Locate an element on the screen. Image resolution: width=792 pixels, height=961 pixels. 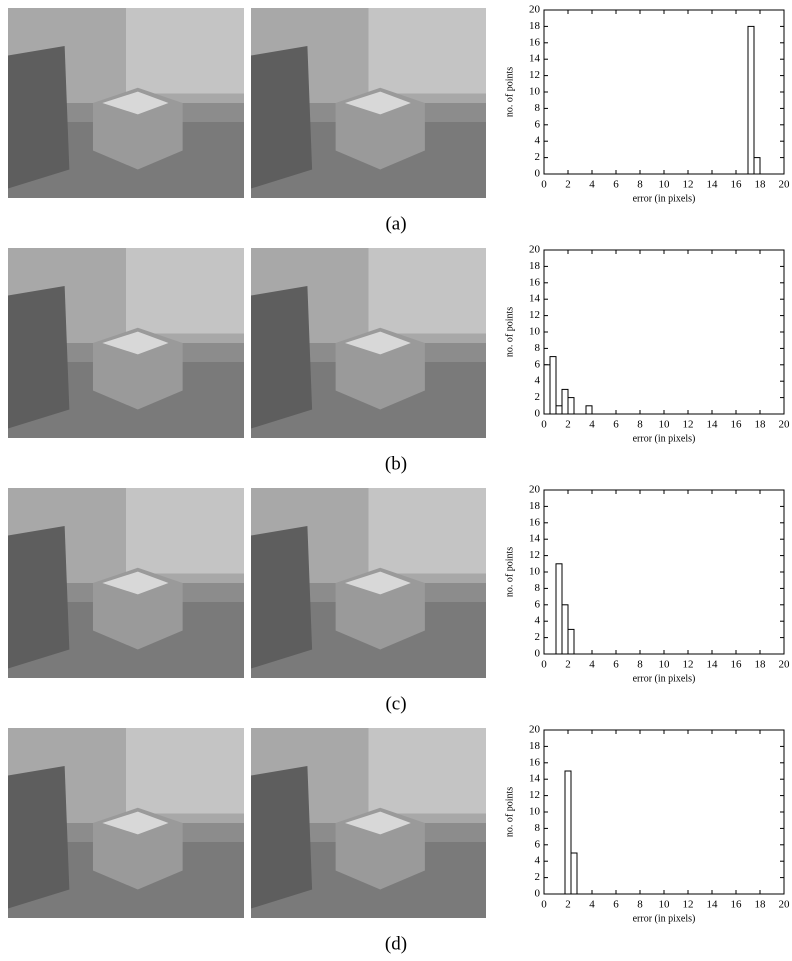
caption: (b) is located at coordinates (396, 463).